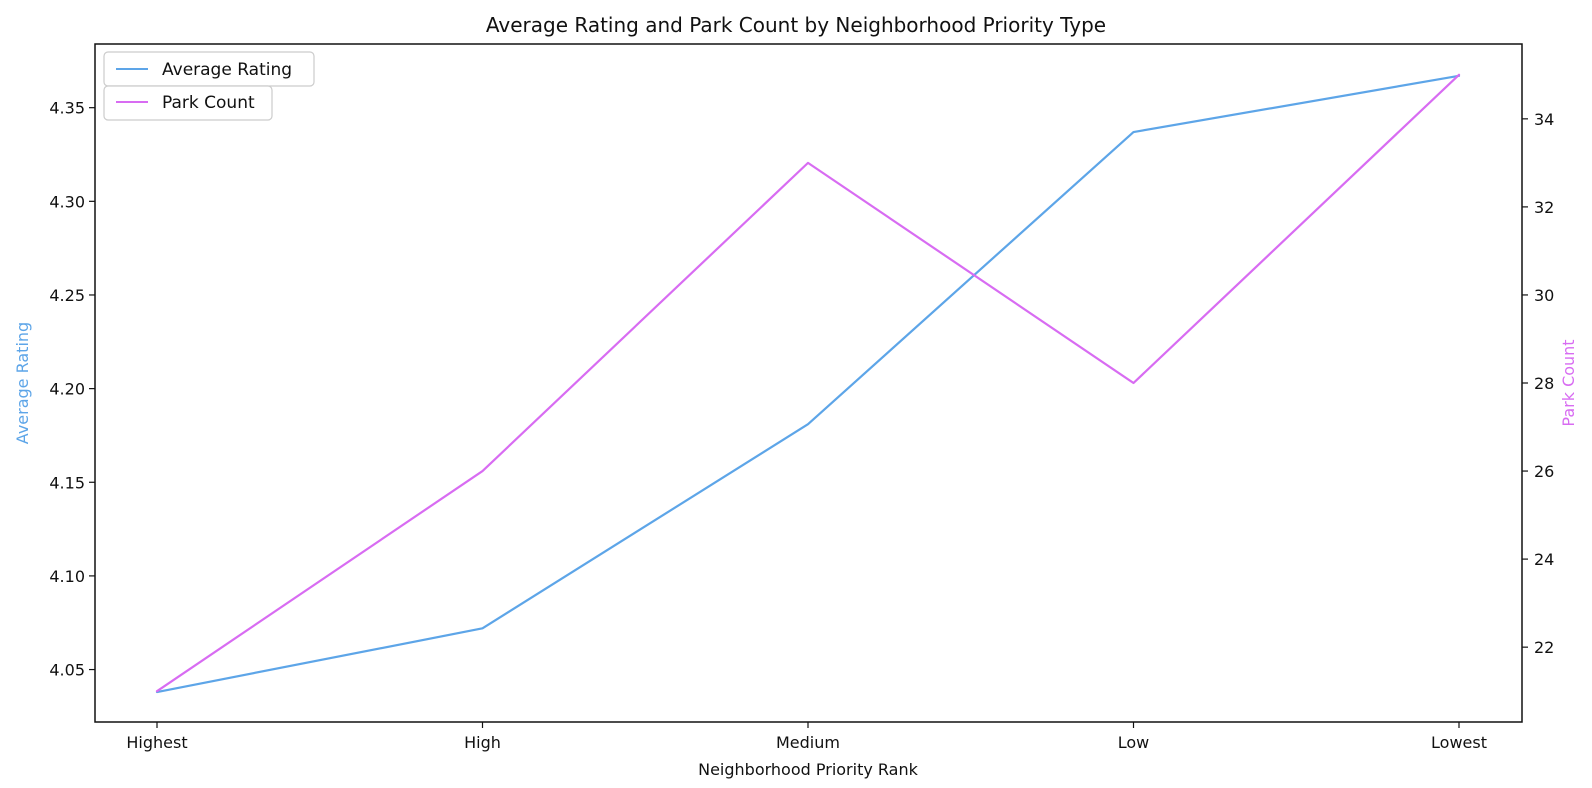 This screenshot has height=788, width=1592. What do you see at coordinates (22, 383) in the screenshot?
I see `left-y-axis-label: Average Rating` at bounding box center [22, 383].